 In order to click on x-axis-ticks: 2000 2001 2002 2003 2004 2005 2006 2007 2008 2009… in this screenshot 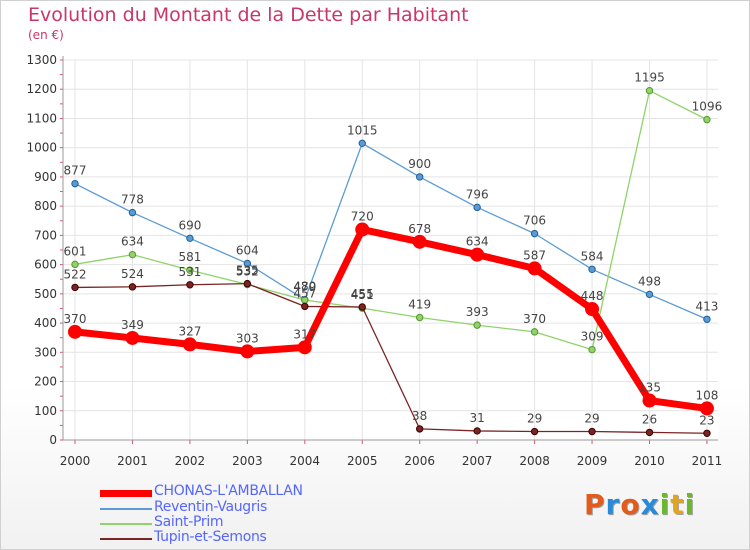, I will do `click(391, 461)`.